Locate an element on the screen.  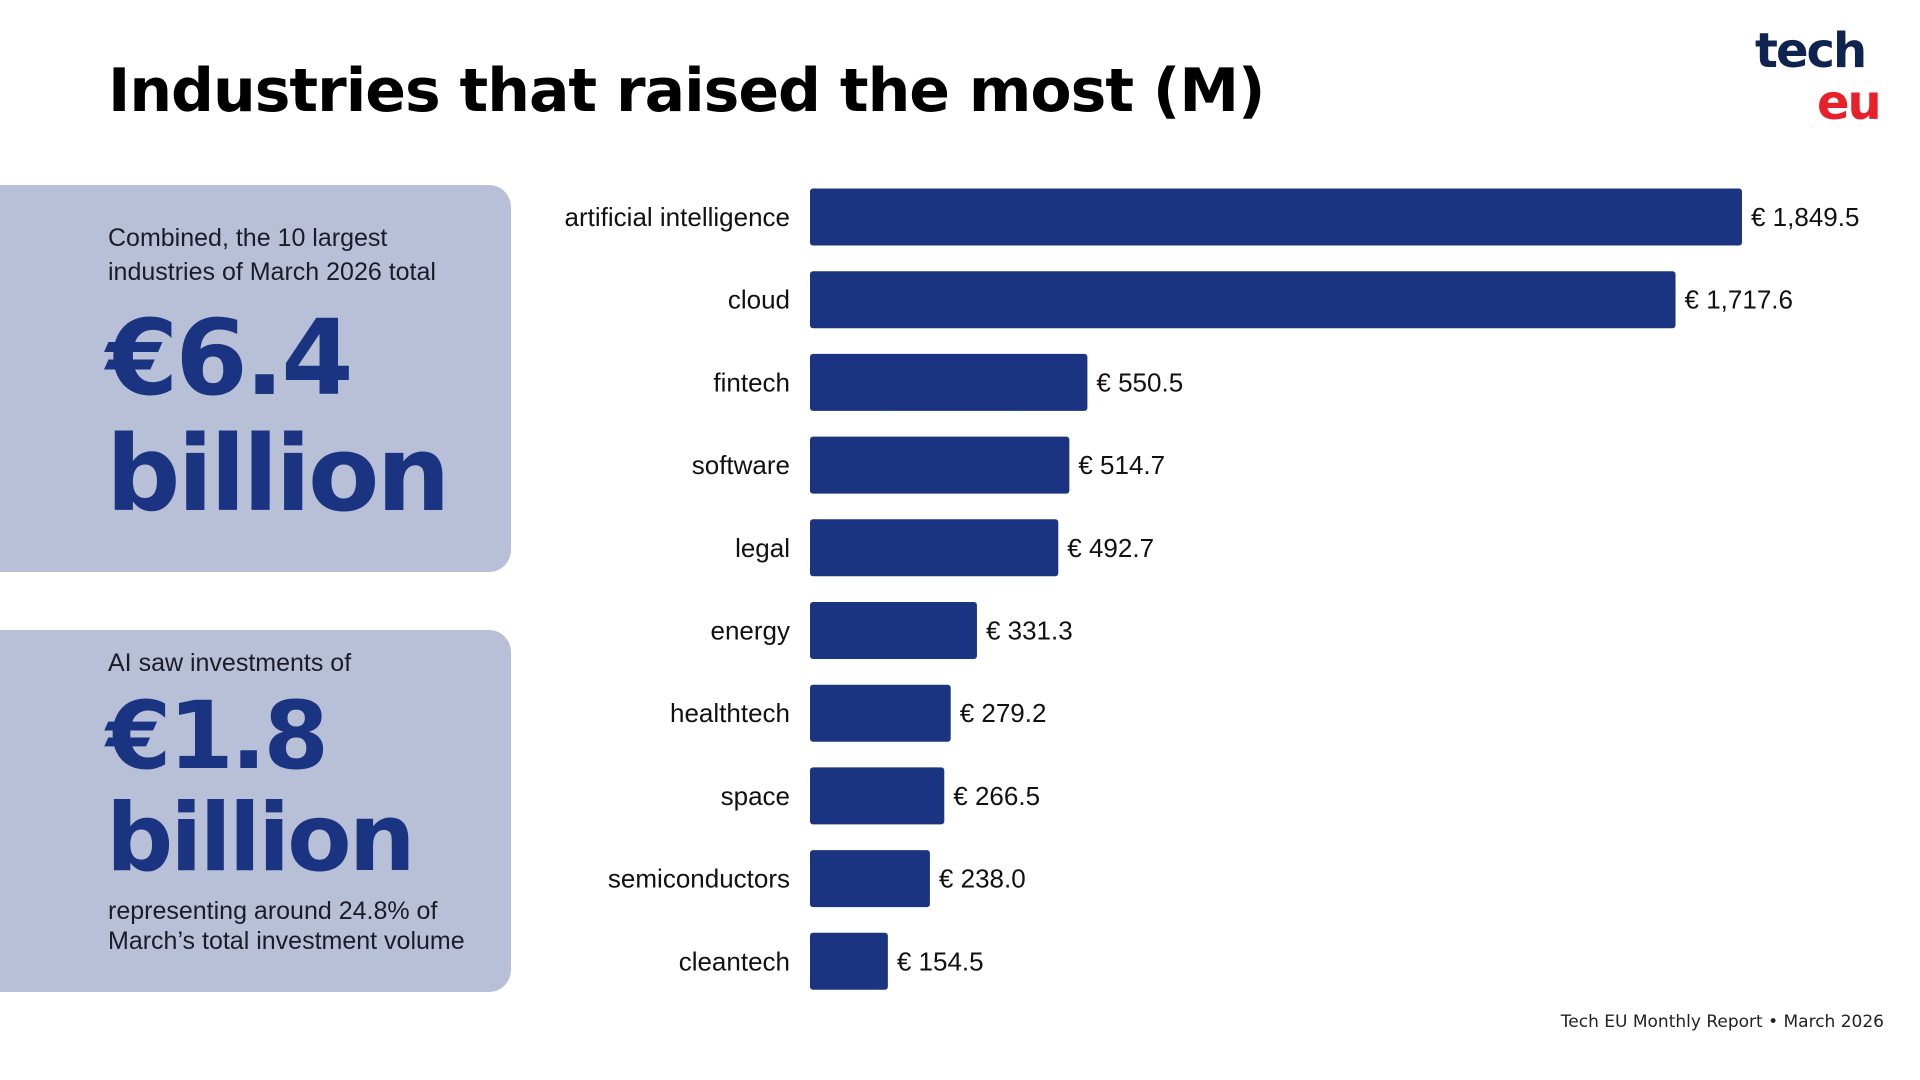
bar-software is located at coordinates (940, 465).